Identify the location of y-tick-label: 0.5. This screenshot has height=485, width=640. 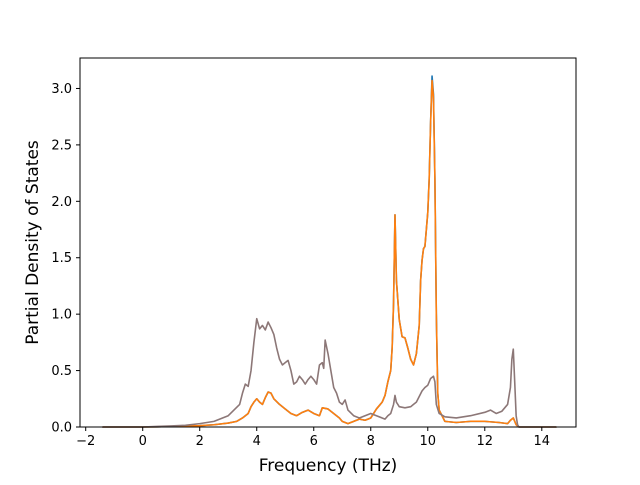
(61, 371).